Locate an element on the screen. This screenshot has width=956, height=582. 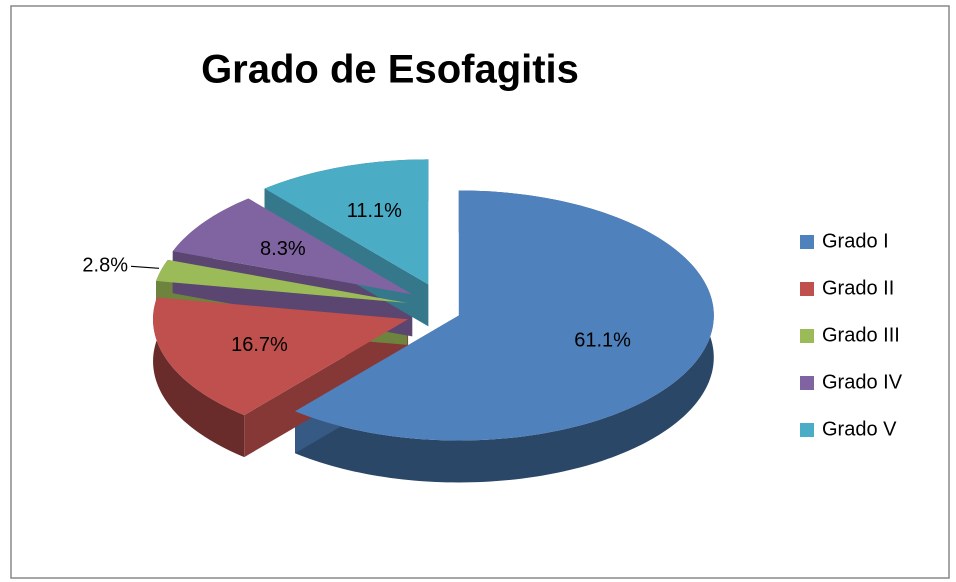
data-label: 16.7% is located at coordinates (259, 345).